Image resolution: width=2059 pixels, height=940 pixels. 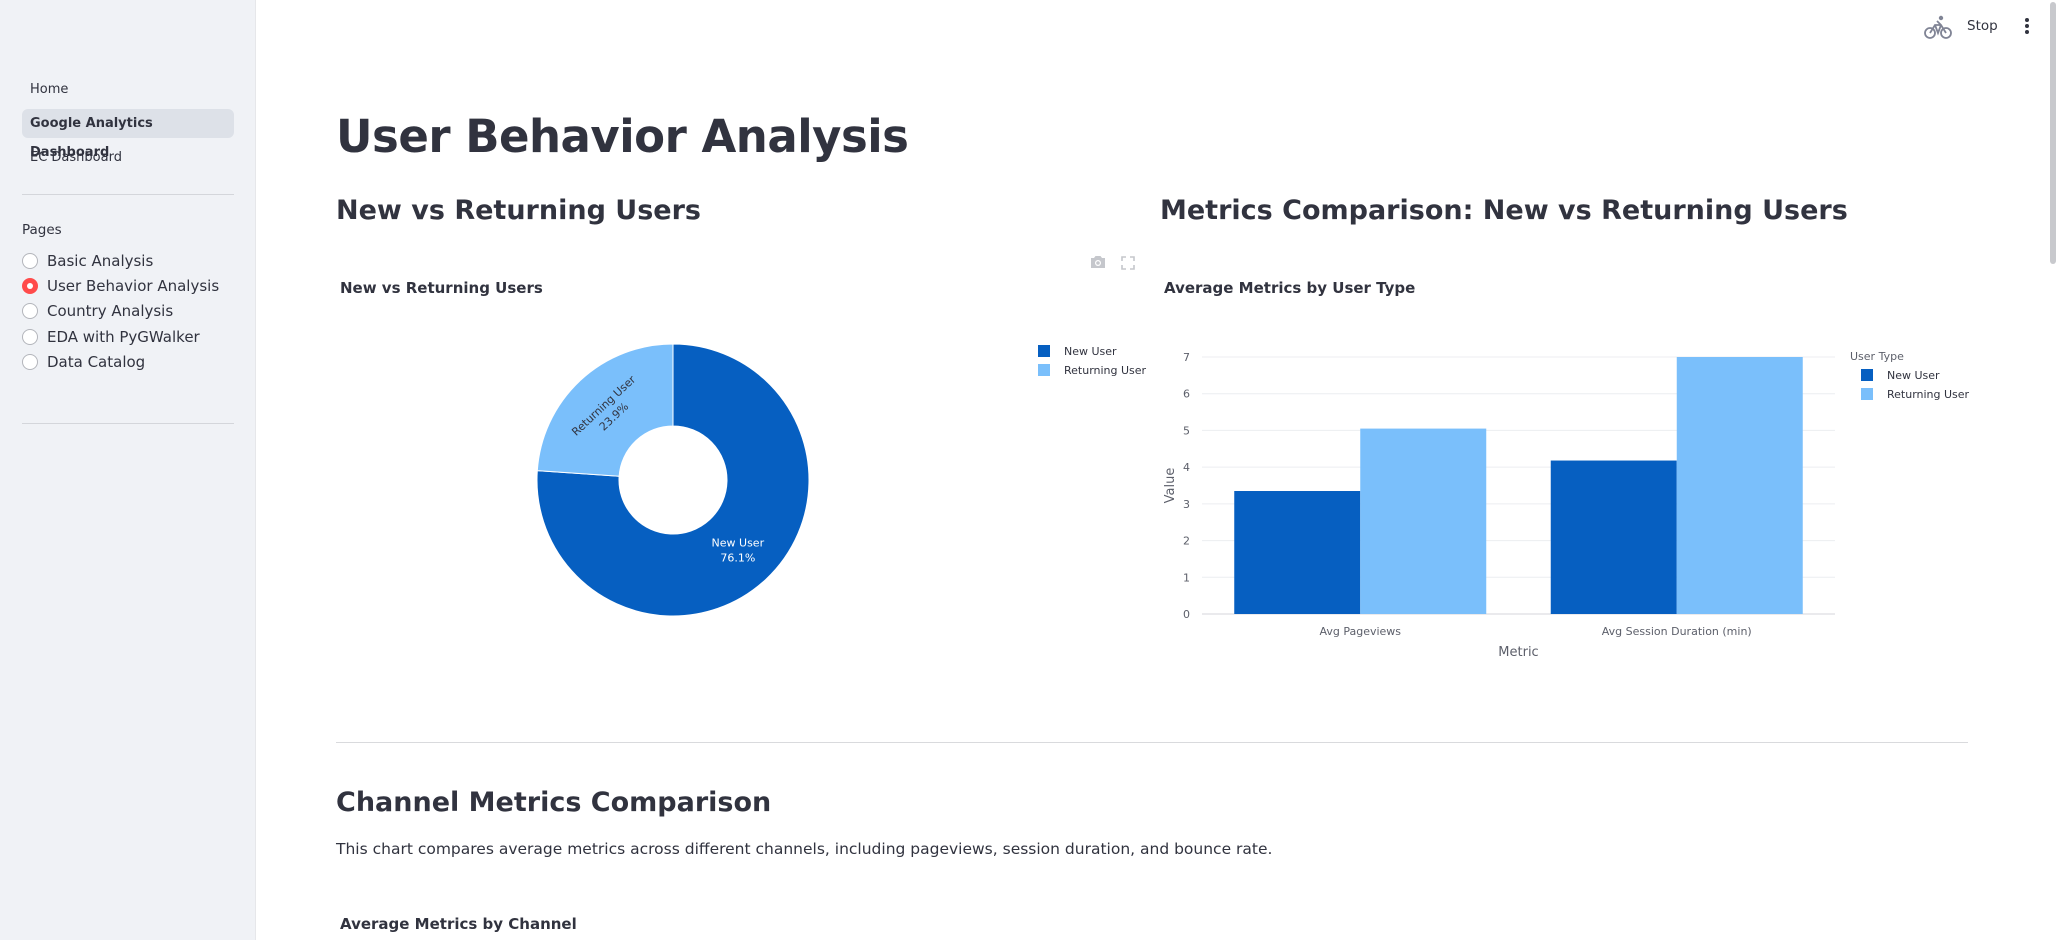 What do you see at coordinates (673, 480) in the screenshot?
I see `pie-slice-new-user` at bounding box center [673, 480].